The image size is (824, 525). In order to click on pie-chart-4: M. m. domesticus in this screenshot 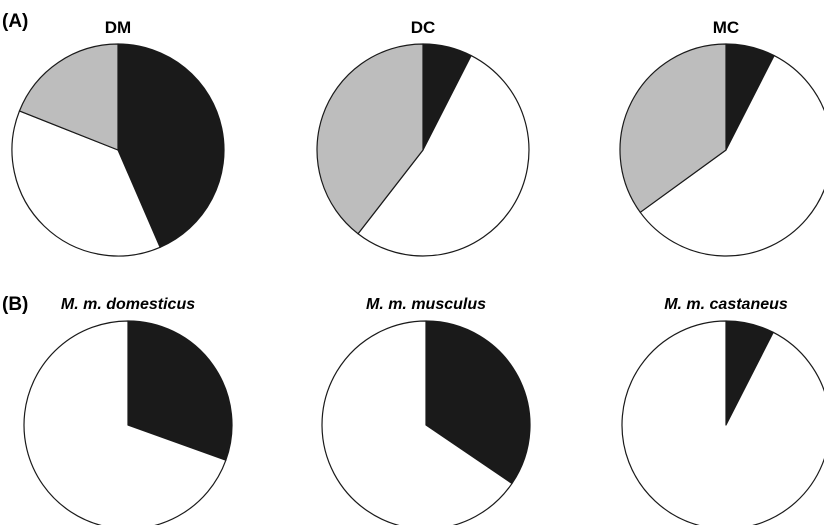, I will do `click(128, 410)`.